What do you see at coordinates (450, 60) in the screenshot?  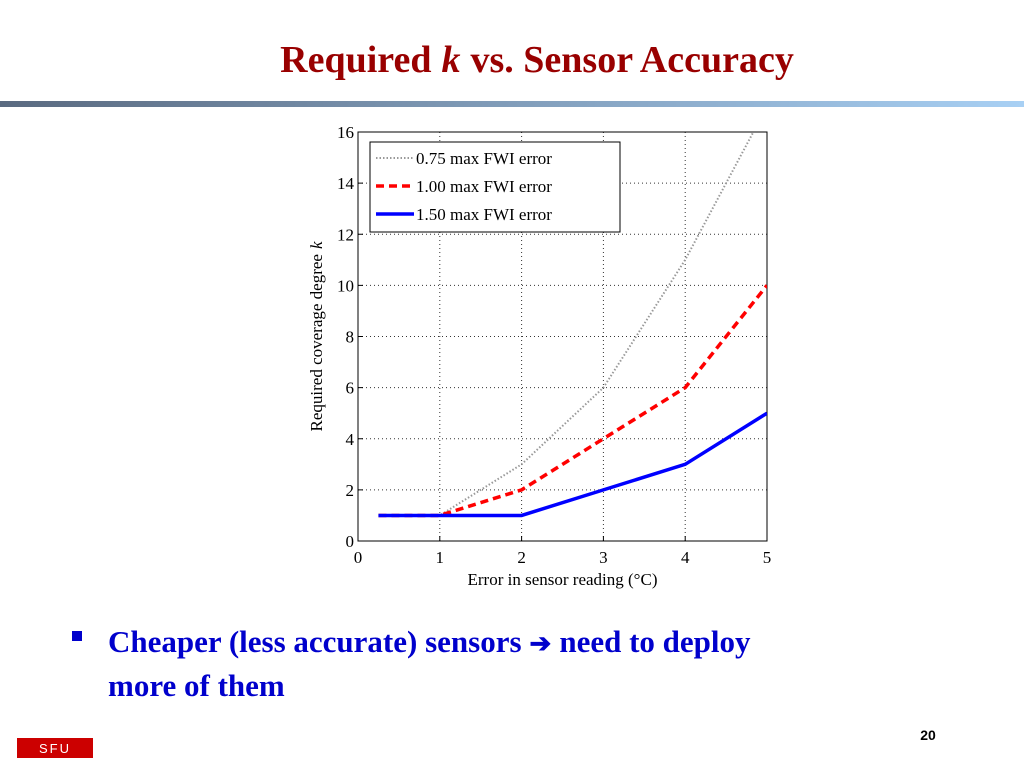 I see `title-variable: k` at bounding box center [450, 60].